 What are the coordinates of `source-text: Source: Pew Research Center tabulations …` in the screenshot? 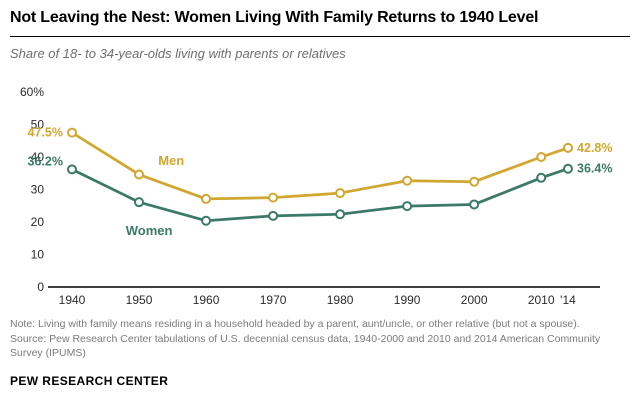 It's located at (305, 346).